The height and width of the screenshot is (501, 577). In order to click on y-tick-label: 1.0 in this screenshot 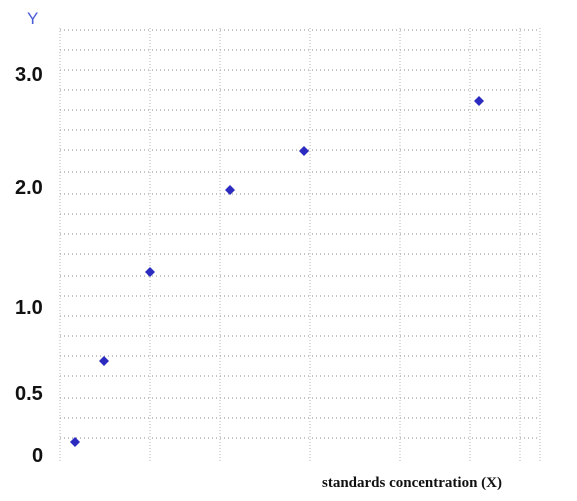, I will do `click(29, 308)`.